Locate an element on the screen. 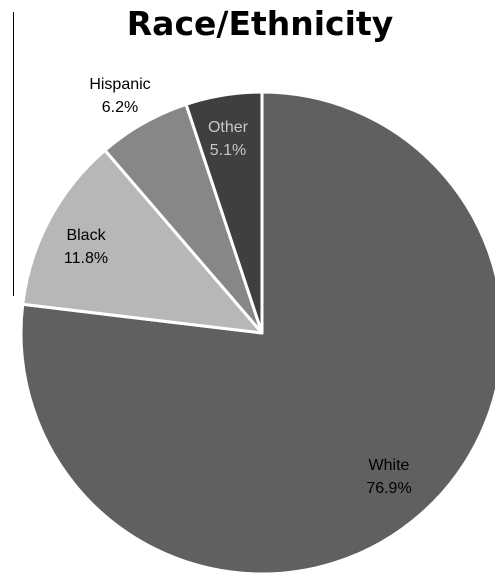  pie-label-category-other: Other is located at coordinates (228, 127).